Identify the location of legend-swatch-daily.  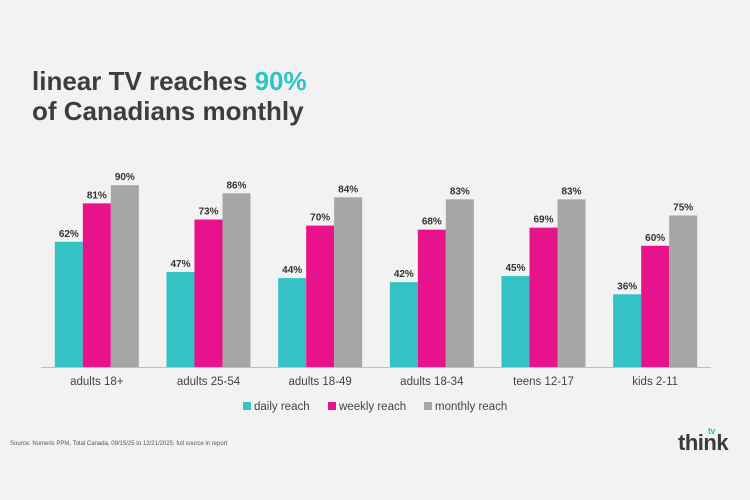
(247, 406).